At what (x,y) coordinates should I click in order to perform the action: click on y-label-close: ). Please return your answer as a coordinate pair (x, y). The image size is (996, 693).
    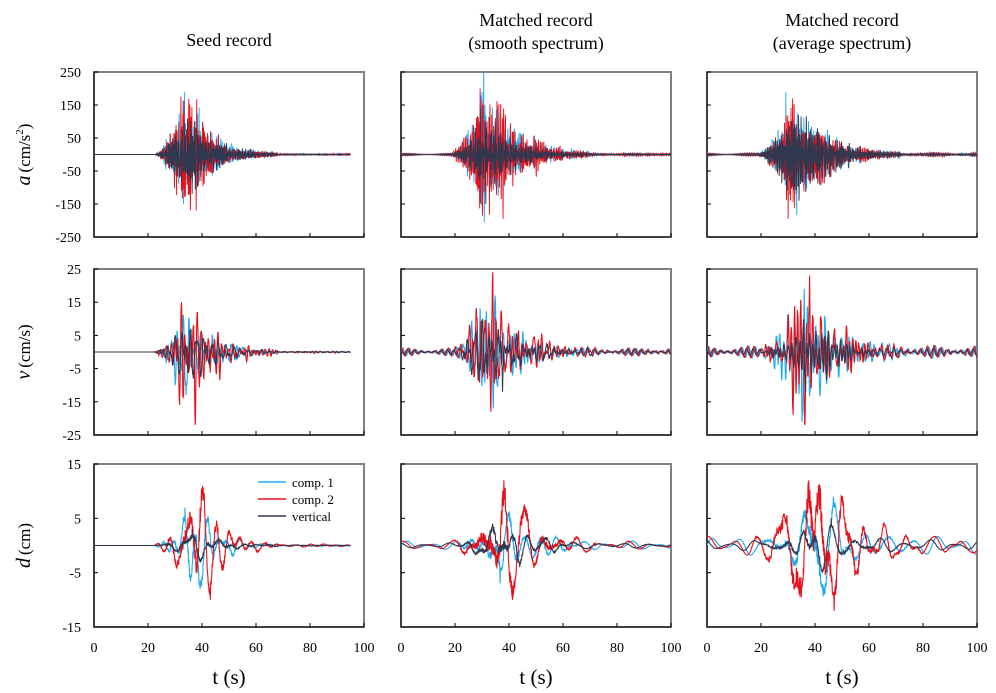
    Looking at the image, I should click on (24, 127).